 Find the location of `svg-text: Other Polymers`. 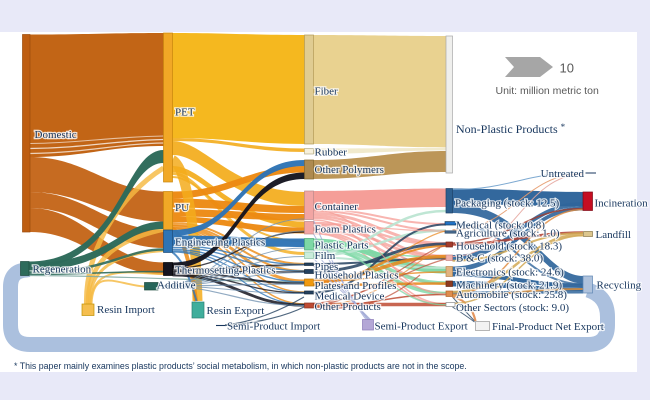

svg-text: Other Polymers is located at coordinates (349, 170).